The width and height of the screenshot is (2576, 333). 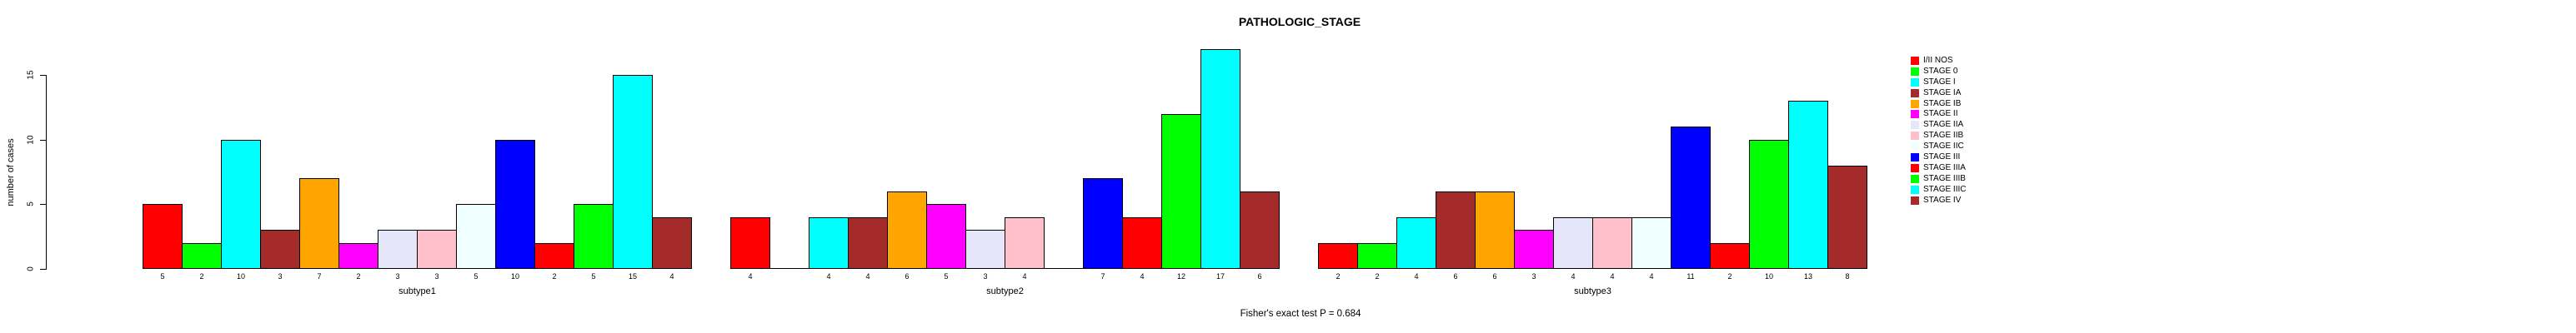 I want to click on legend-item: STAGE IA, so click(x=1939, y=92).